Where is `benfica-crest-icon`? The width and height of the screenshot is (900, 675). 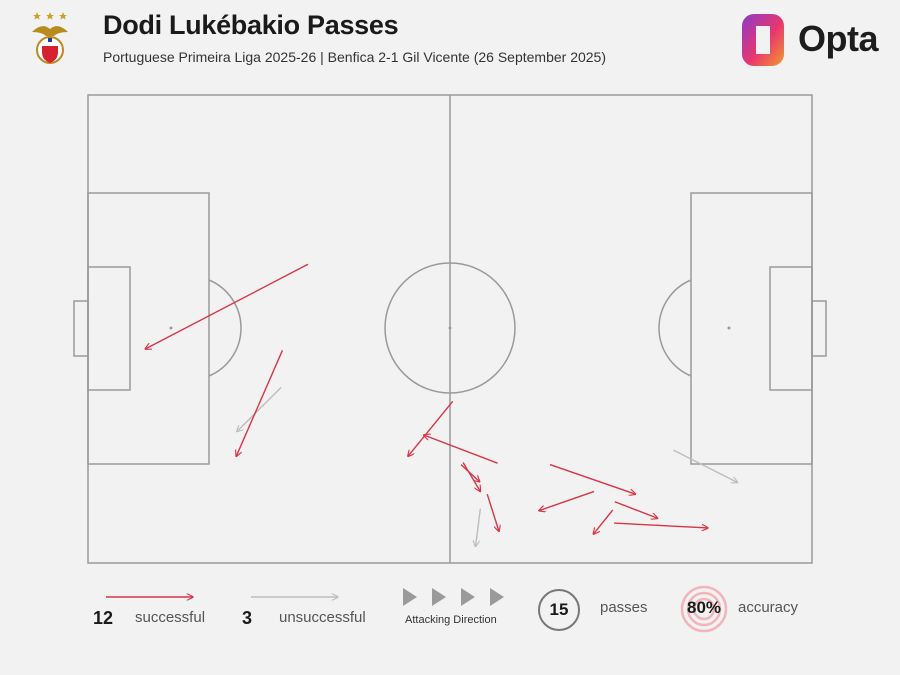 benfica-crest-icon is located at coordinates (50, 38).